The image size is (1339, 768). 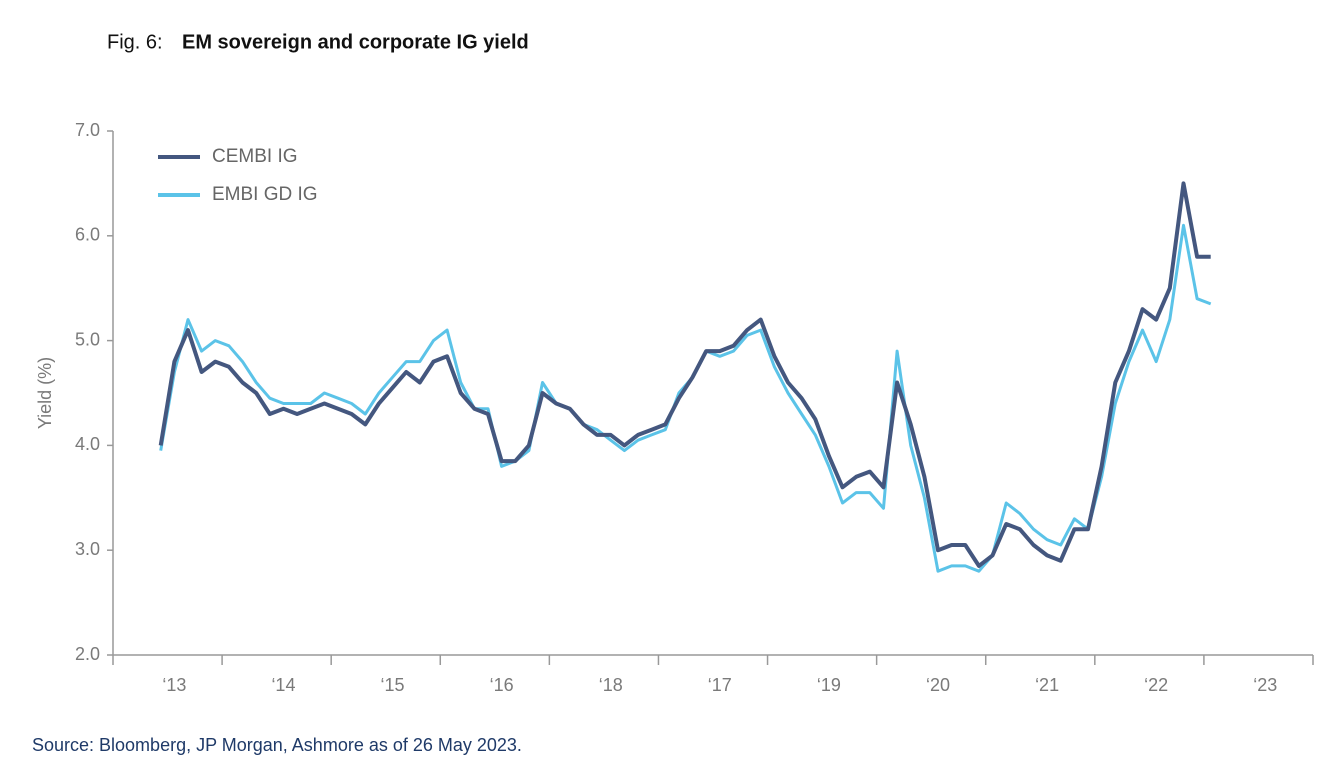 I want to click on x-tick-label: ‘20, so click(x=938, y=685).